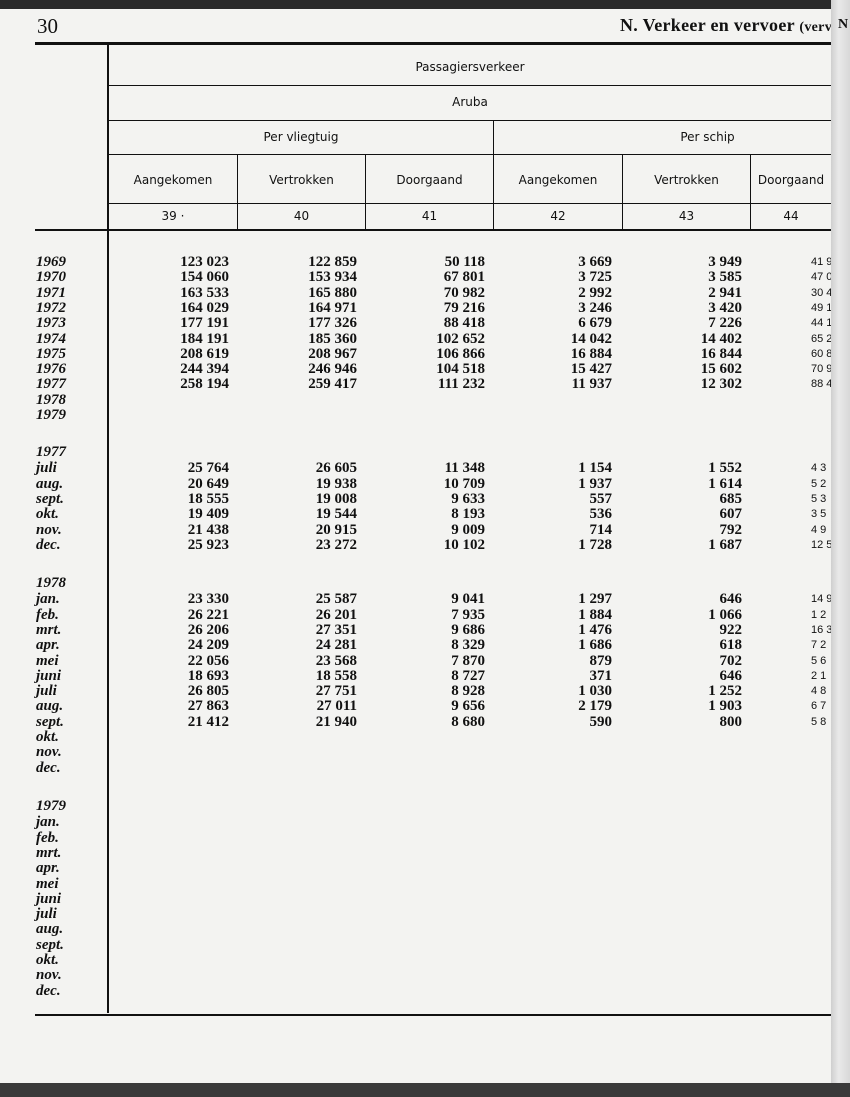 The width and height of the screenshot is (850, 1097). I want to click on column-number: 40, so click(301, 216).